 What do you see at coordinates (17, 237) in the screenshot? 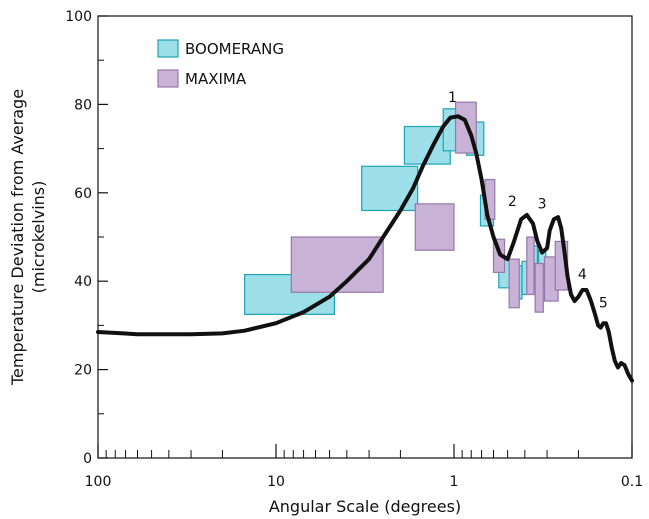
I see `y-axis-title: Temperature Deviation from Average` at bounding box center [17, 237].